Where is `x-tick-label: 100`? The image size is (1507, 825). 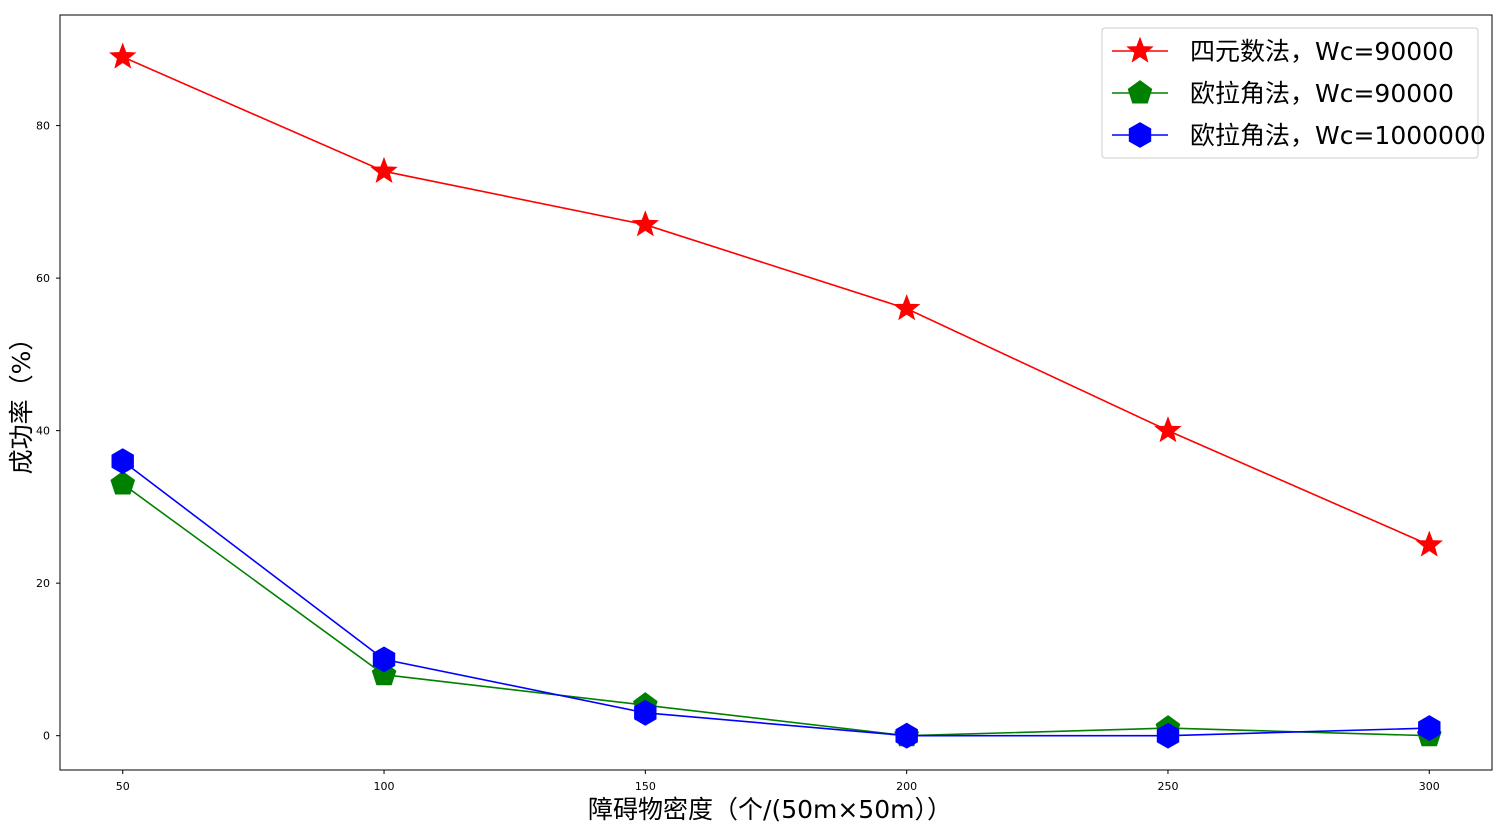
x-tick-label: 100 is located at coordinates (384, 786).